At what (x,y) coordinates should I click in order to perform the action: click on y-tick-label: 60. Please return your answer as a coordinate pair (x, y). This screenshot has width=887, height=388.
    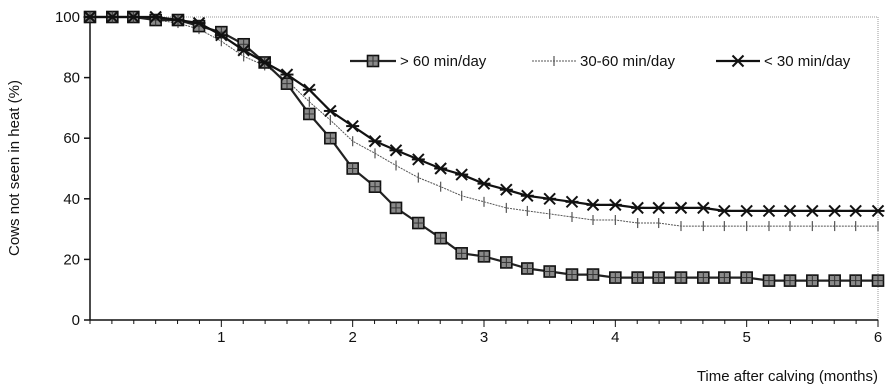
    Looking at the image, I should click on (71, 138).